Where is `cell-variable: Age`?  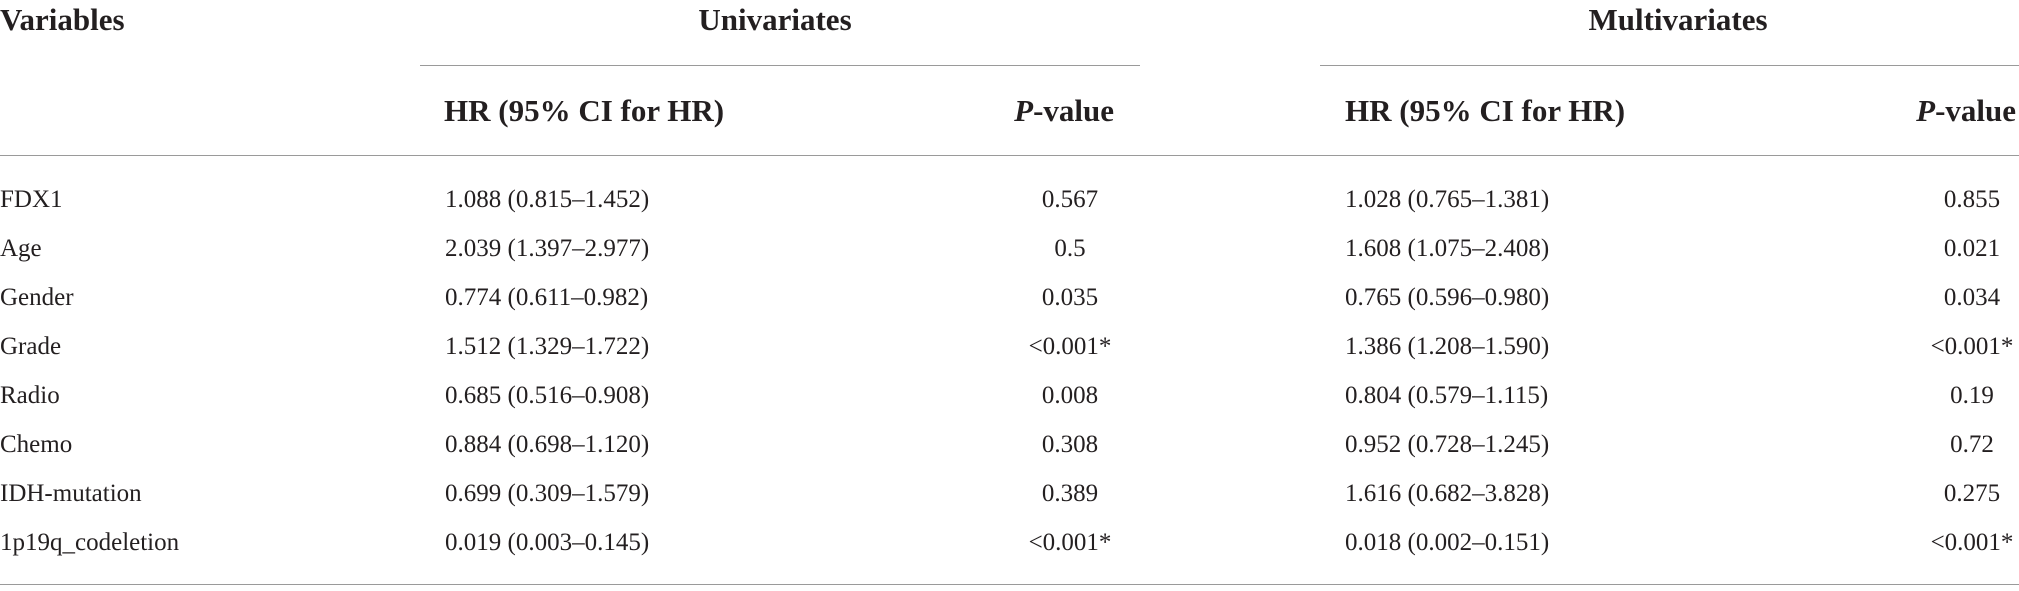
cell-variable: Age is located at coordinates (21, 248).